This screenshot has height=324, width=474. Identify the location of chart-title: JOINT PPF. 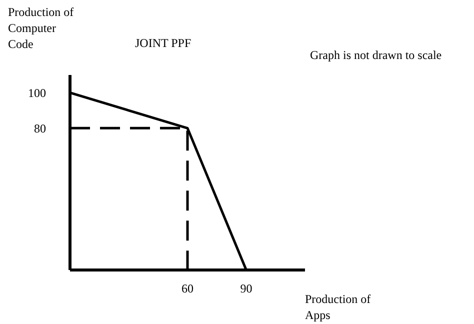
(163, 43).